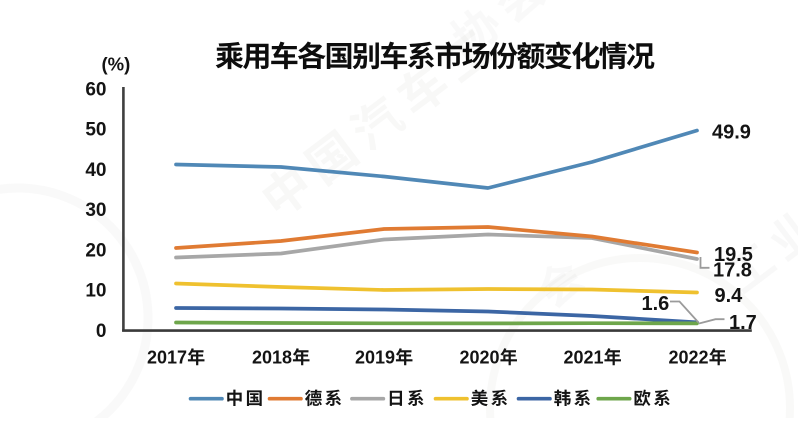 The width and height of the screenshot is (798, 423). Describe the element at coordinates (101, 331) in the screenshot. I see `svg-text: 0` at that location.